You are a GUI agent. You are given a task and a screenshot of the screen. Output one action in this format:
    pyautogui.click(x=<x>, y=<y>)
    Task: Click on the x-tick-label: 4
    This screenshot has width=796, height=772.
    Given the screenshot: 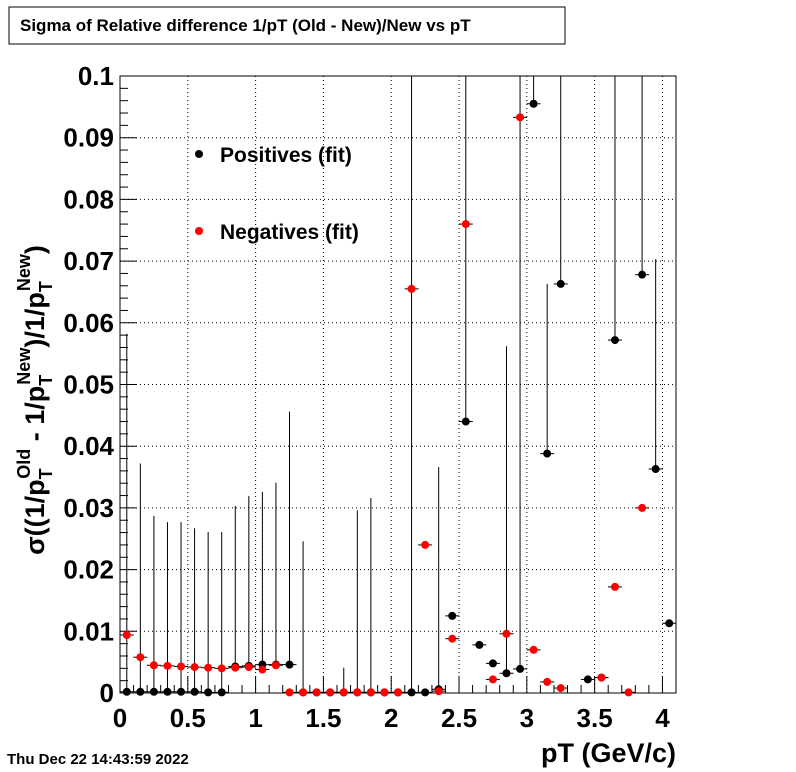 What is the action you would take?
    pyautogui.click(x=662, y=718)
    